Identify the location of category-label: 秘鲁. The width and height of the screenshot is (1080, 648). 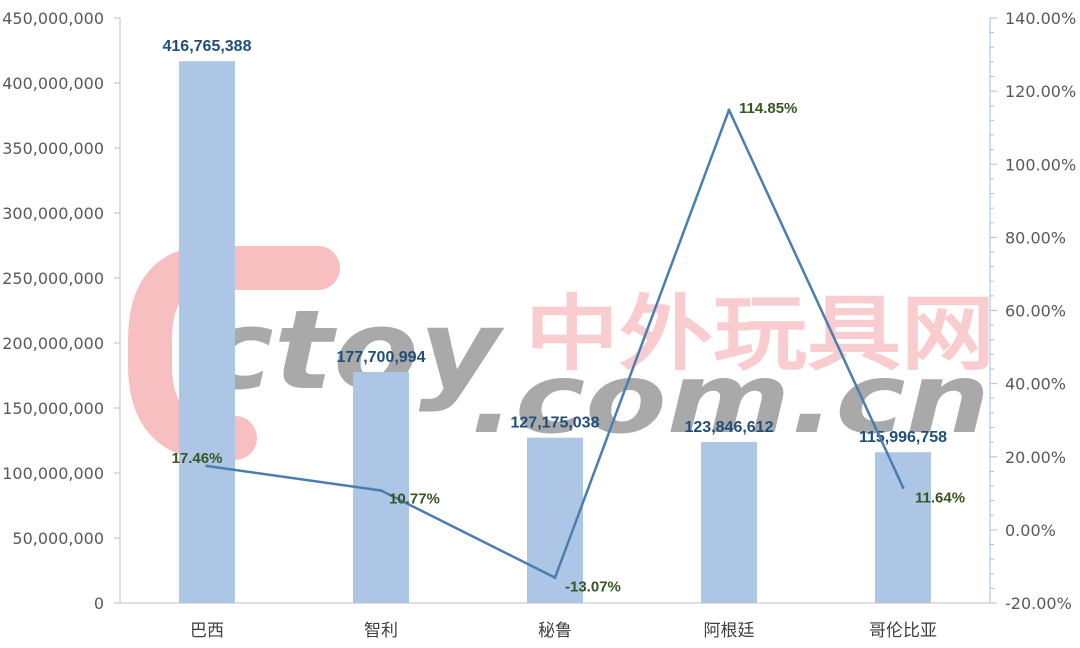
(555, 631).